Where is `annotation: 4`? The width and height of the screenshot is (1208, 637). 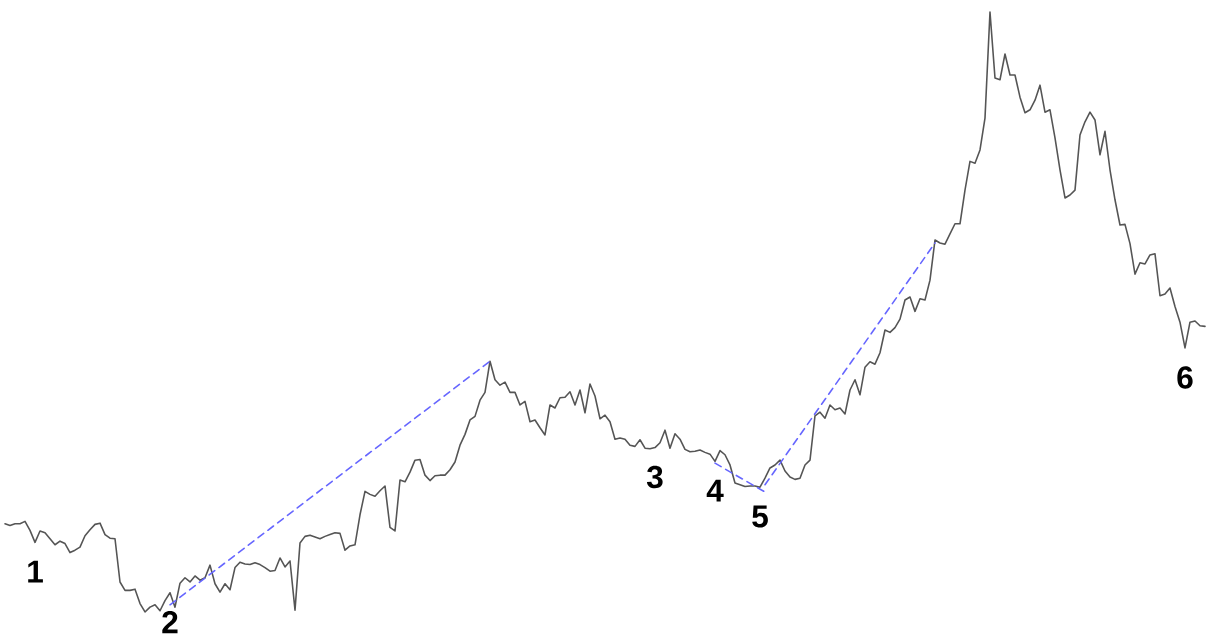
annotation: 4 is located at coordinates (715, 490).